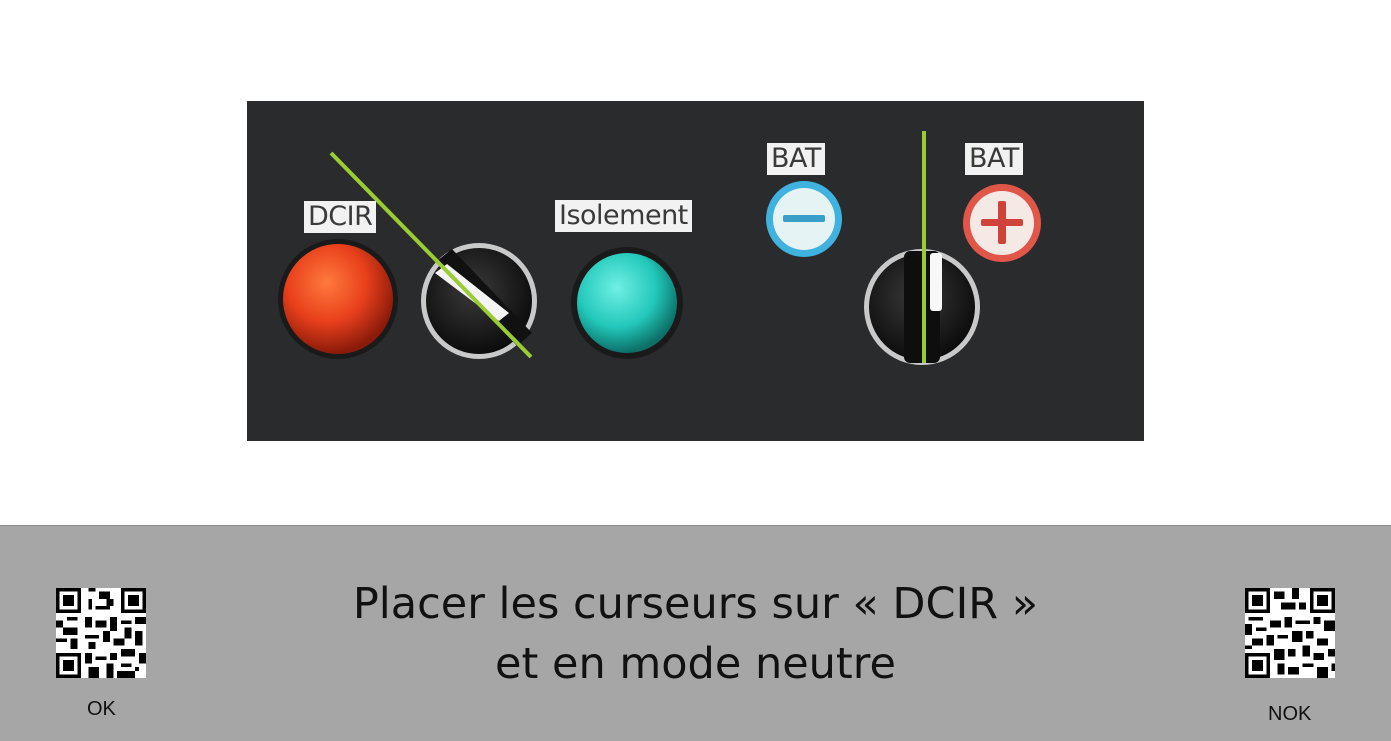 The height and width of the screenshot is (741, 1391). I want to click on isolement-indicator-light, so click(627, 303).